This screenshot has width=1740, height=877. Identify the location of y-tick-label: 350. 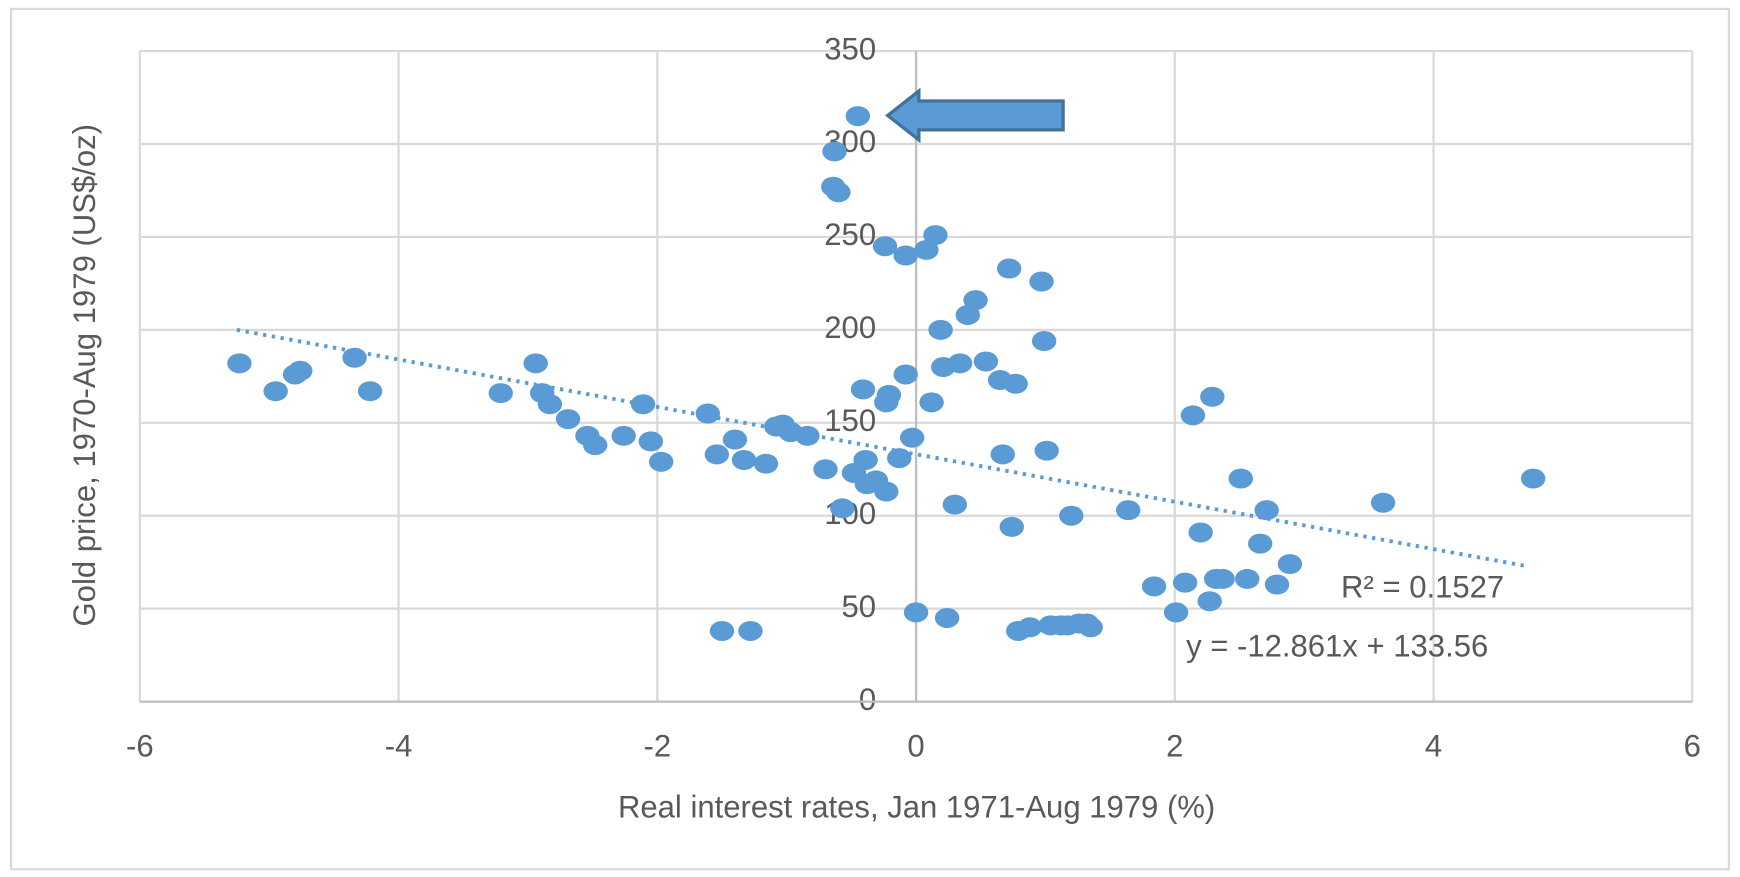
(850, 48).